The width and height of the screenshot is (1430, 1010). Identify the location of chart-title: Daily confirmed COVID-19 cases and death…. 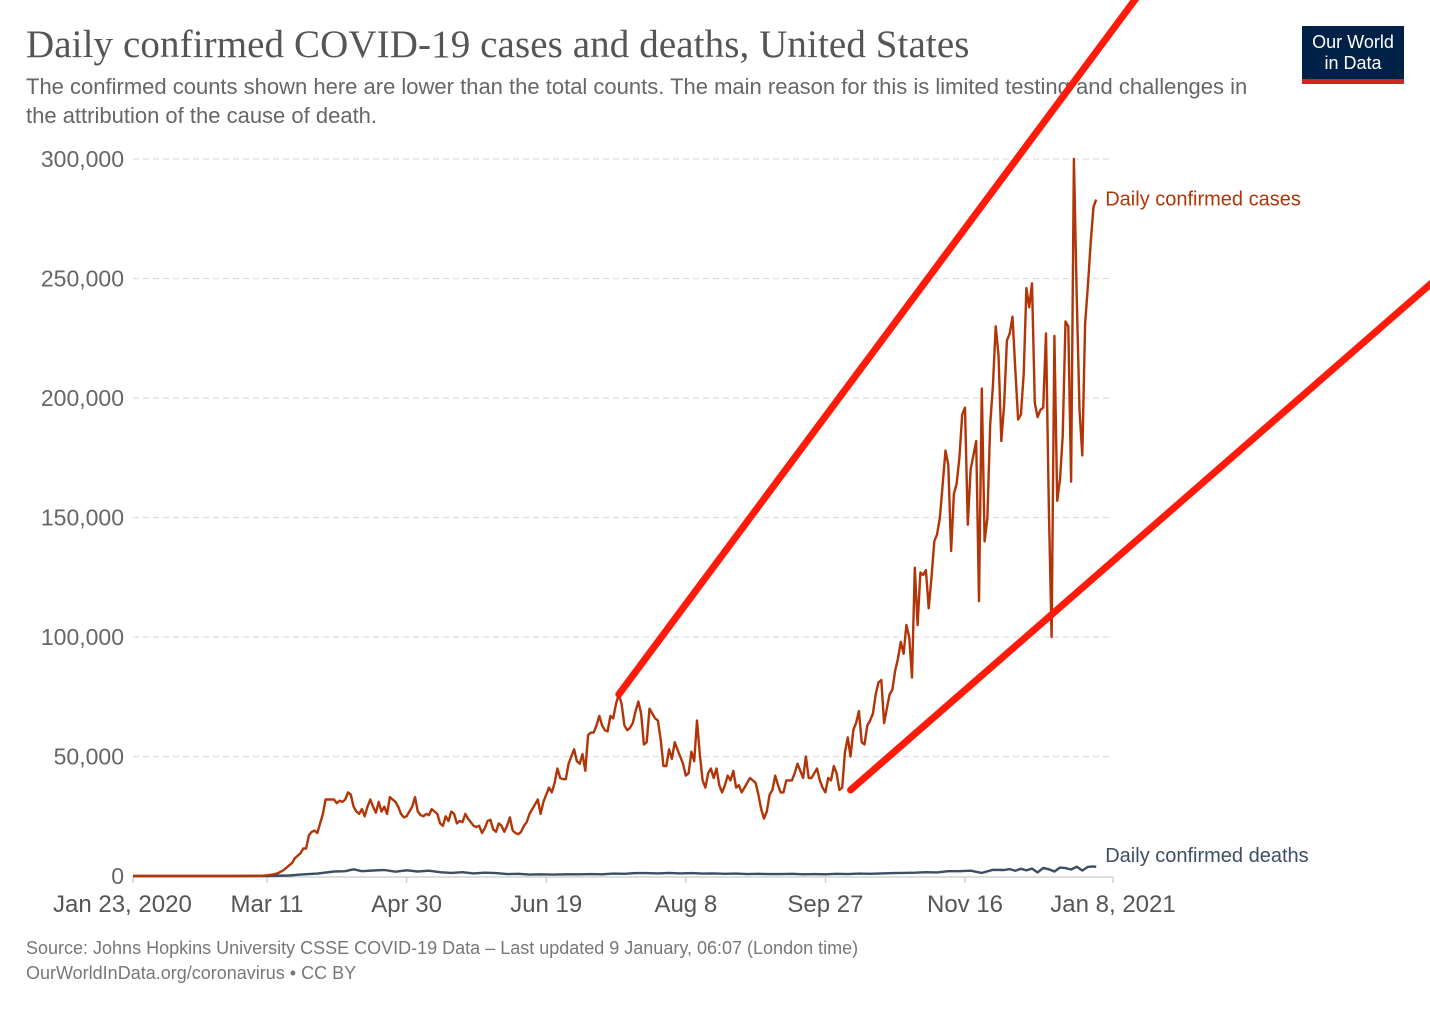
(498, 44).